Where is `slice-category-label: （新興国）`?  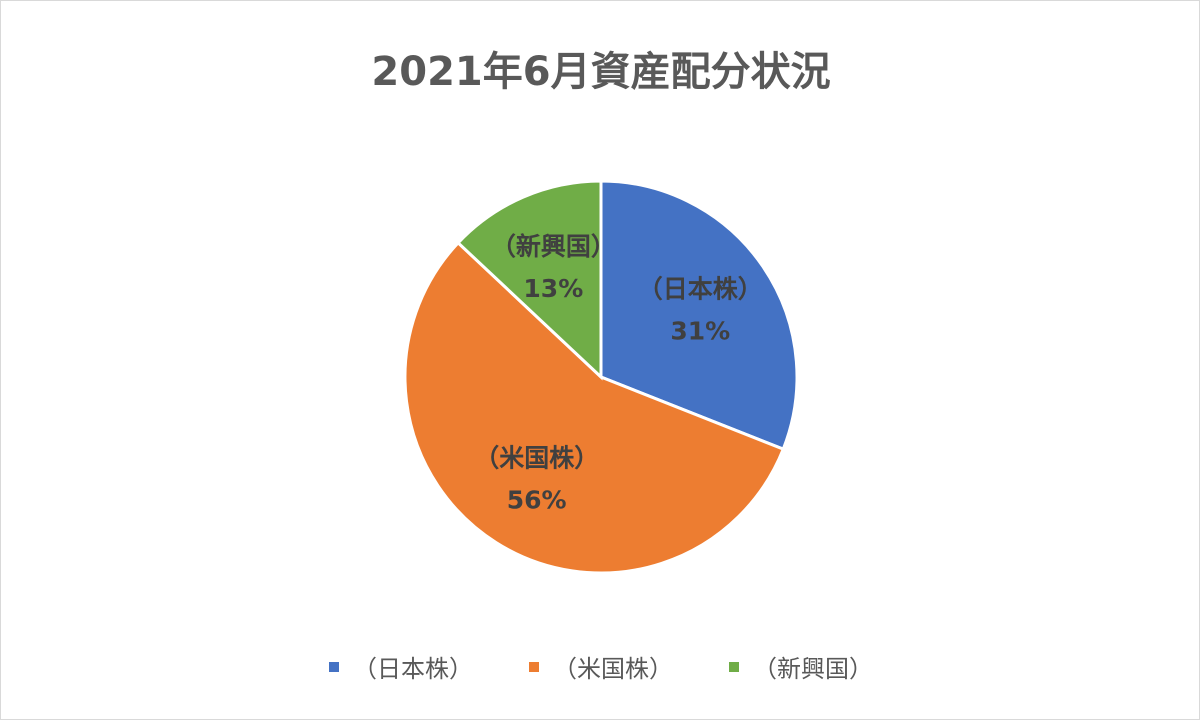 slice-category-label: （新興国） is located at coordinates (553, 246).